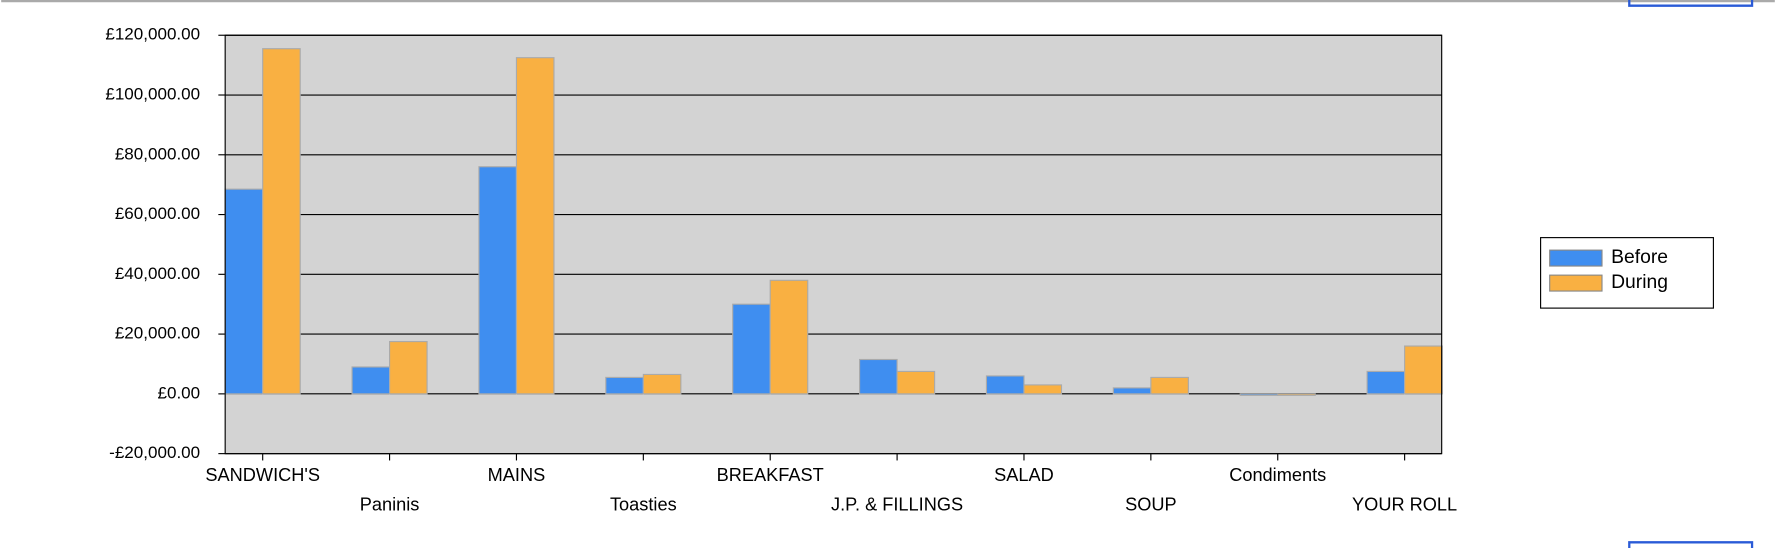  I want to click on x-tick-label: Paninis, so click(390, 505).